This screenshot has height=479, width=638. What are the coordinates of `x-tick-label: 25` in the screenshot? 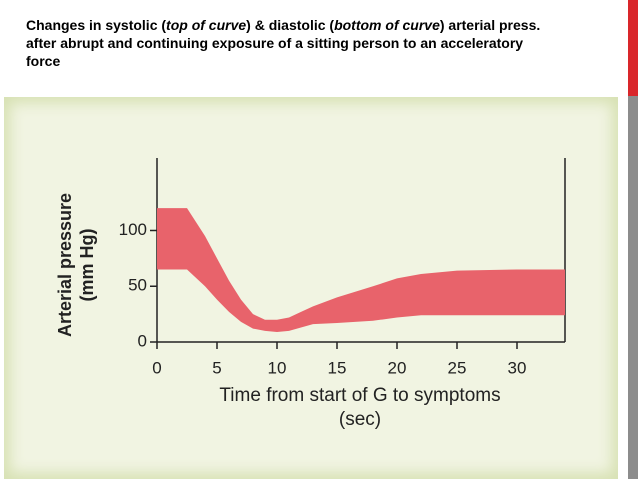 It's located at (457, 367).